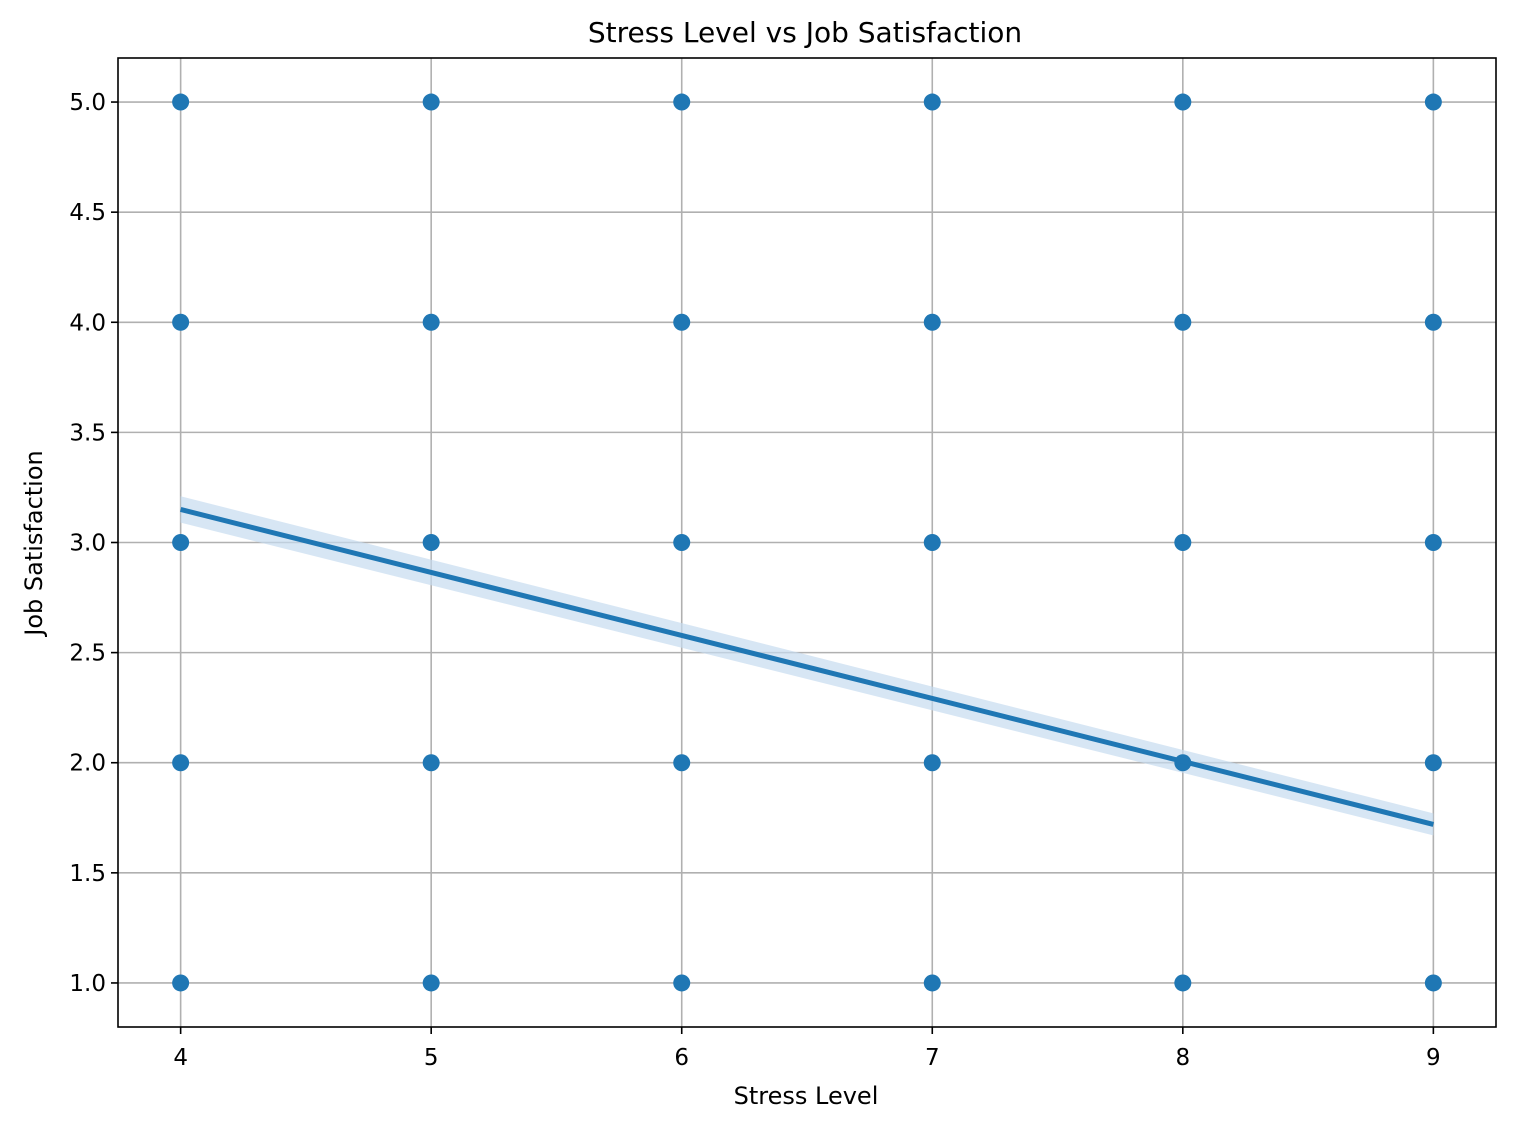 The height and width of the screenshot is (1132, 1514). I want to click on y-tick-label: 1.5, so click(87, 874).